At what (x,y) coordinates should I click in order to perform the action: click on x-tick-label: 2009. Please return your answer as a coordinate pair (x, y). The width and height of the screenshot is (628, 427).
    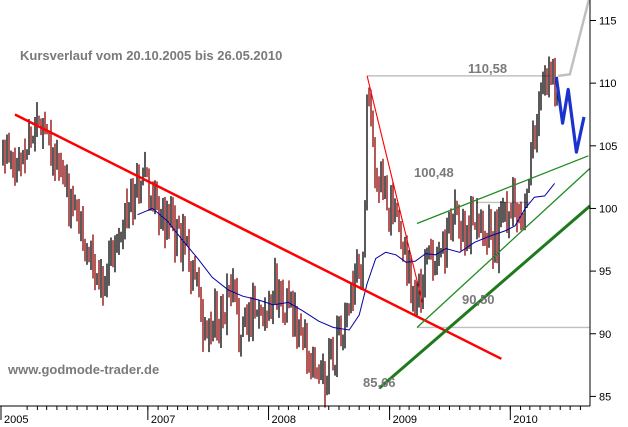
    Looking at the image, I should click on (405, 420).